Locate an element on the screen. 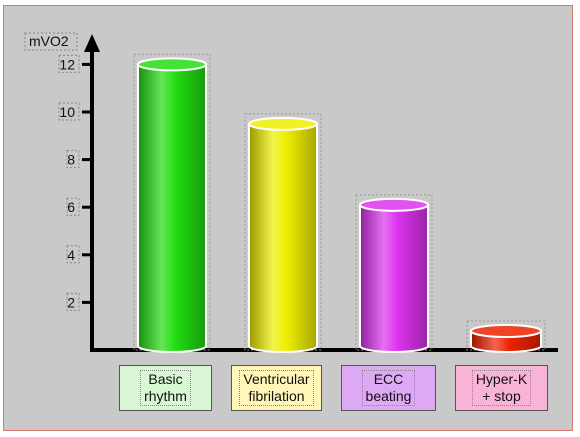  y-tick-label-6: 6 is located at coordinates (71, 207).